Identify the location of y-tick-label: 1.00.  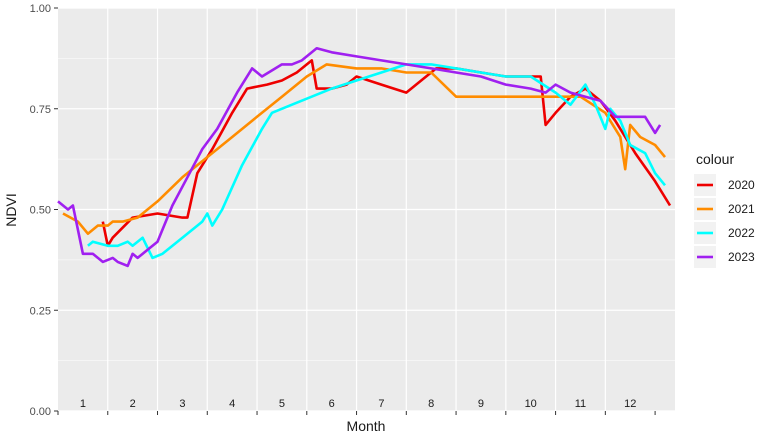
(40, 9).